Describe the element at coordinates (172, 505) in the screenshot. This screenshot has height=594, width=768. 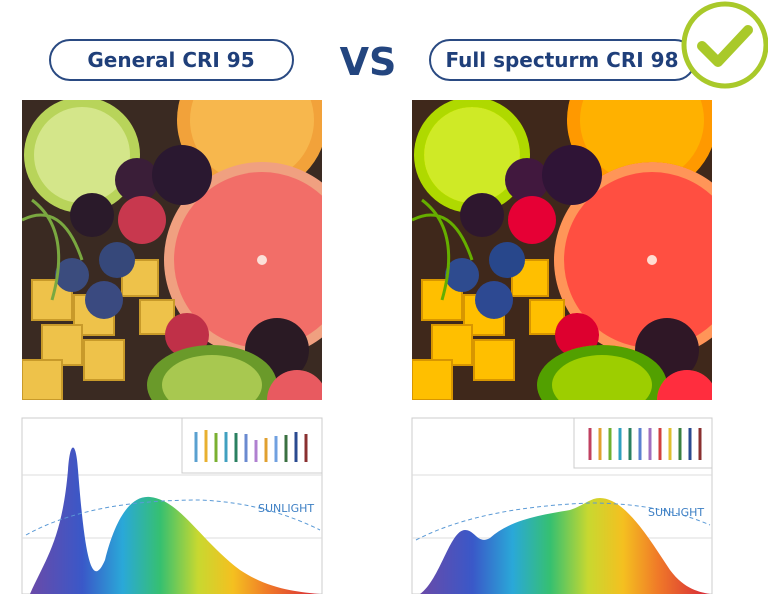
I see `left-spectrum: SUNLIGHT` at that location.